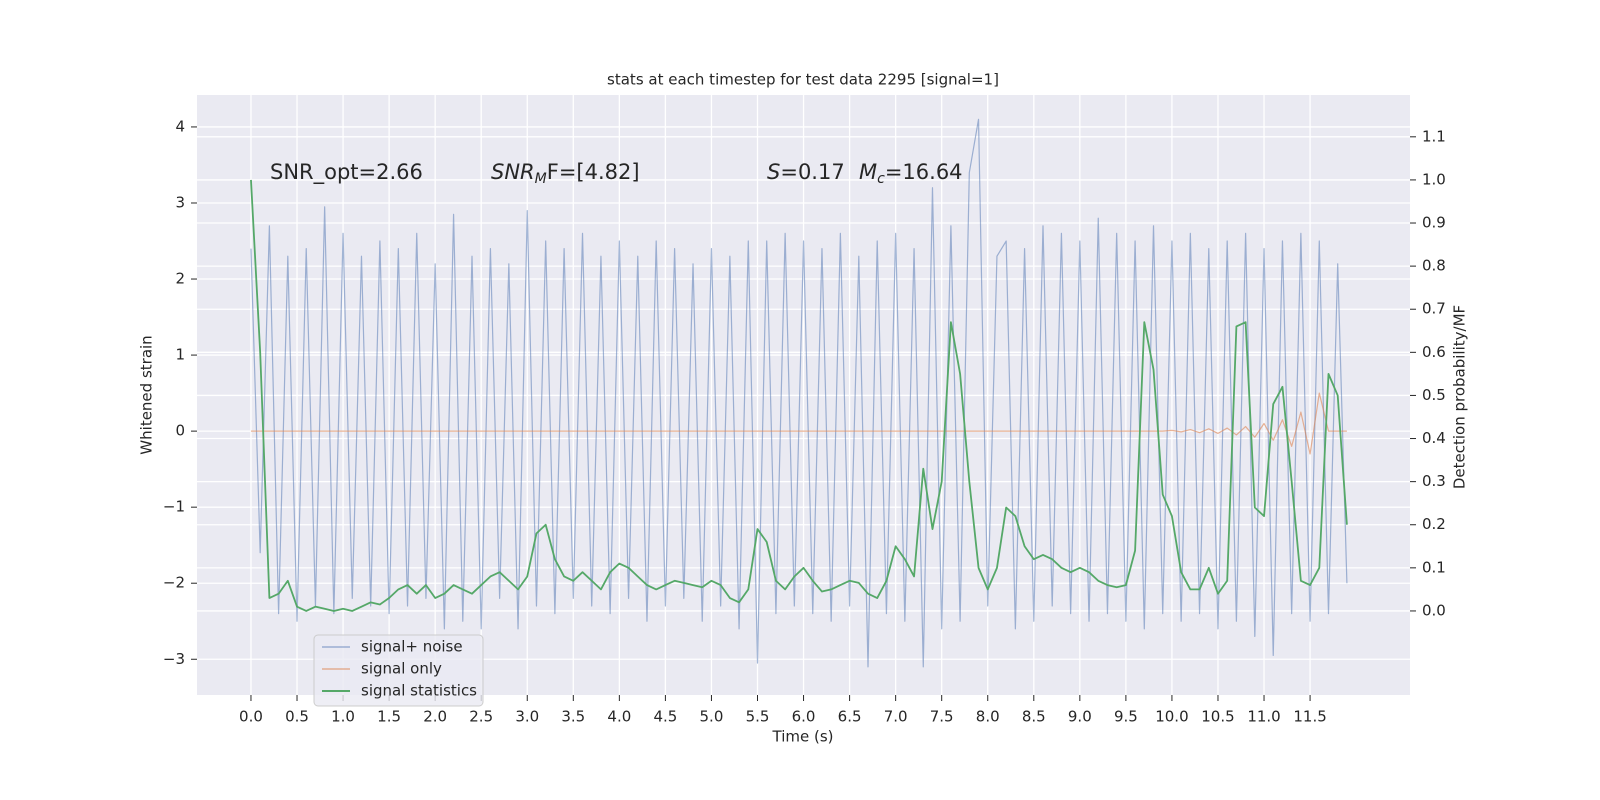 Image resolution: width=1600 pixels, height=800 pixels. Describe the element at coordinates (1434, 266) in the screenshot. I see `y2-tick-label: 0.8` at that location.